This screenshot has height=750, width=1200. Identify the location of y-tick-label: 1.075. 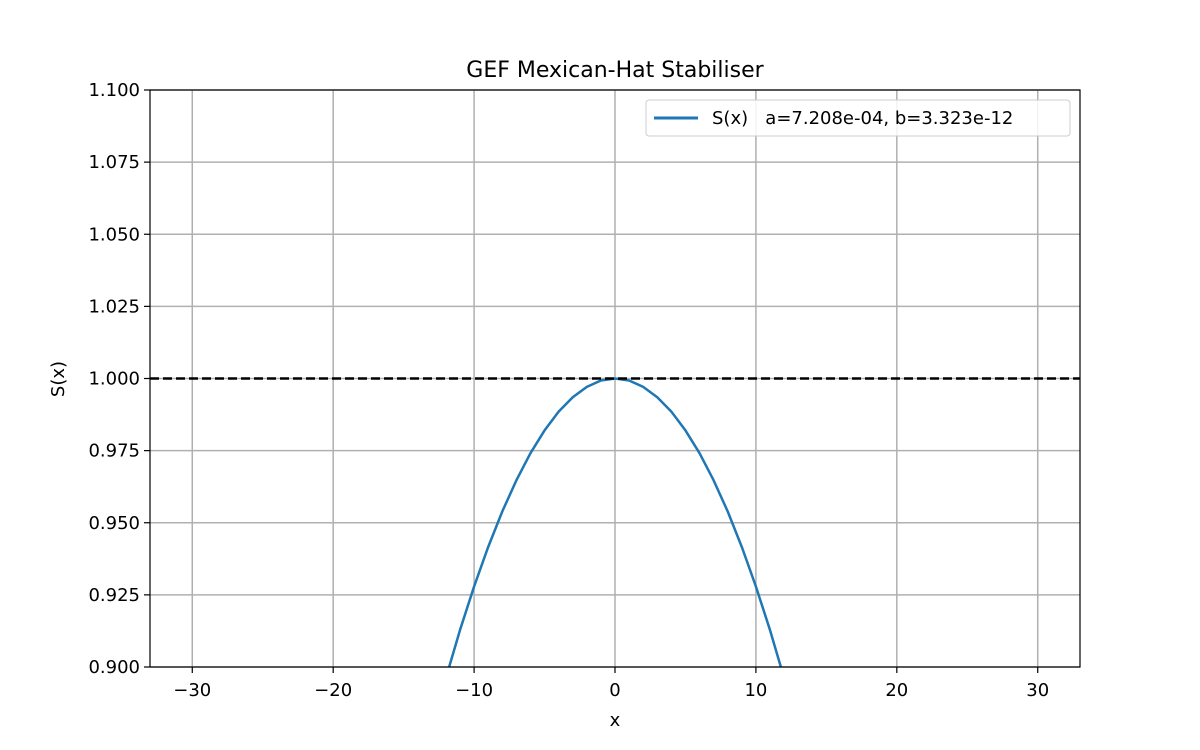
(114, 162).